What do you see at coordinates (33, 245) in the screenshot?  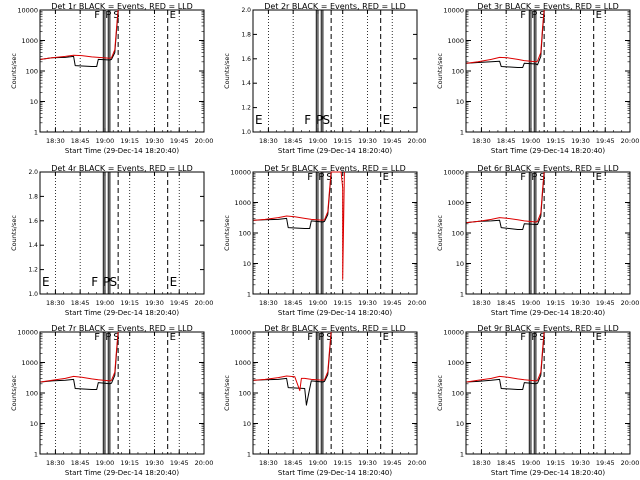 I see `y-tick-label: 1.4` at bounding box center [33, 245].